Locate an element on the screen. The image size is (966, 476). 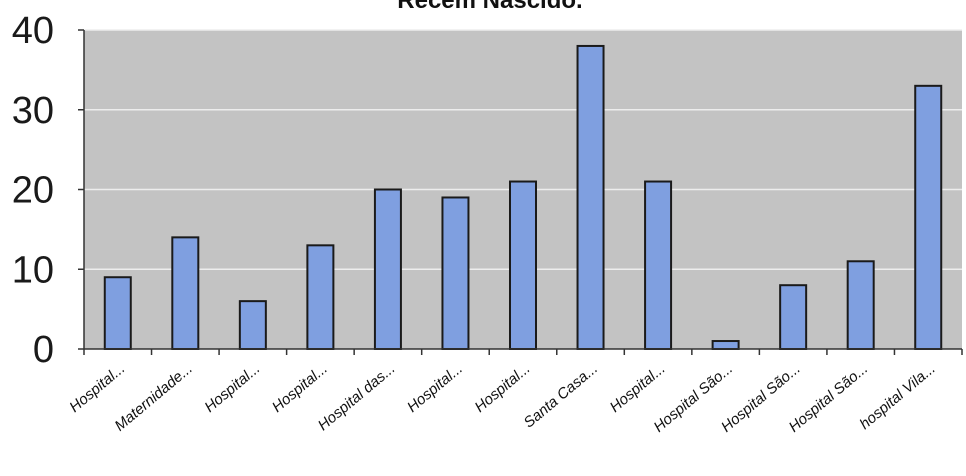
chart-title: Recém Nascido. is located at coordinates (489, 7).